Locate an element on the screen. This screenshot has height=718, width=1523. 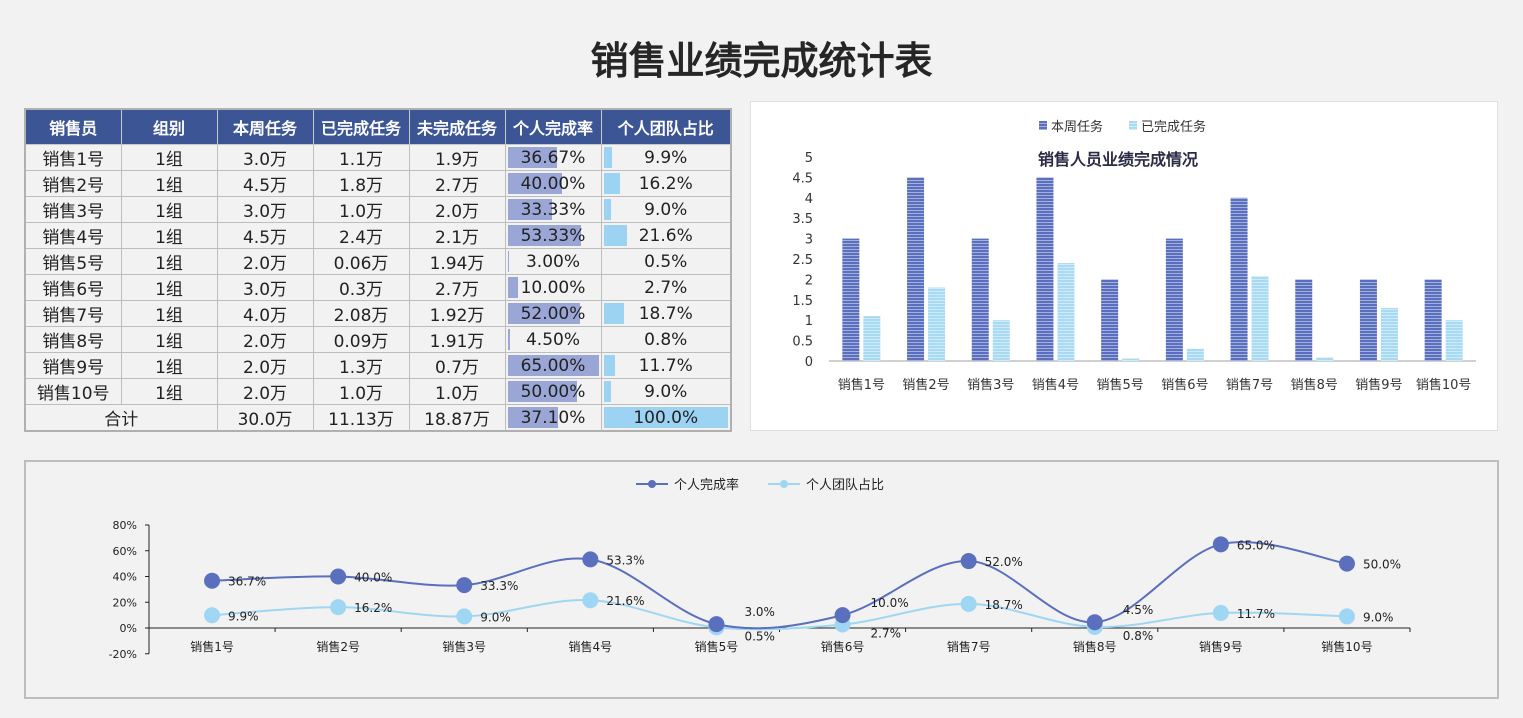
cell-value: 37.10% is located at coordinates (553, 417).